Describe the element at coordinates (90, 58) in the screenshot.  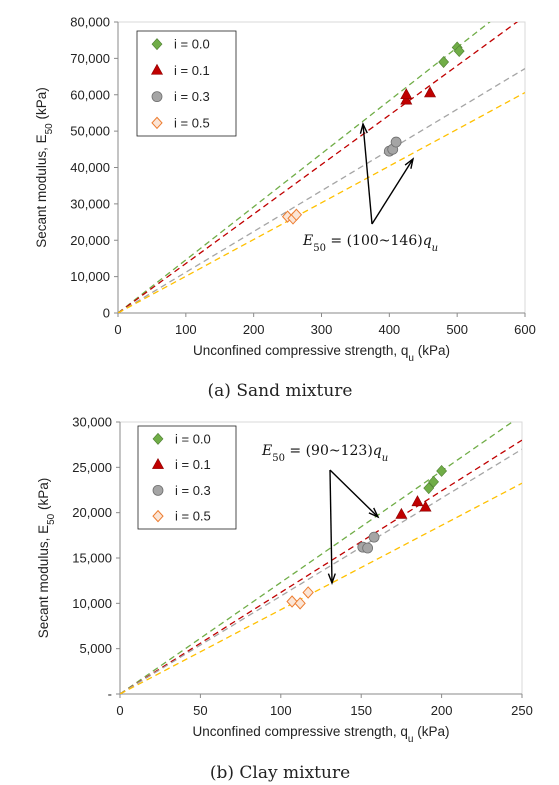
I see `y-tick-label: 70,000` at that location.